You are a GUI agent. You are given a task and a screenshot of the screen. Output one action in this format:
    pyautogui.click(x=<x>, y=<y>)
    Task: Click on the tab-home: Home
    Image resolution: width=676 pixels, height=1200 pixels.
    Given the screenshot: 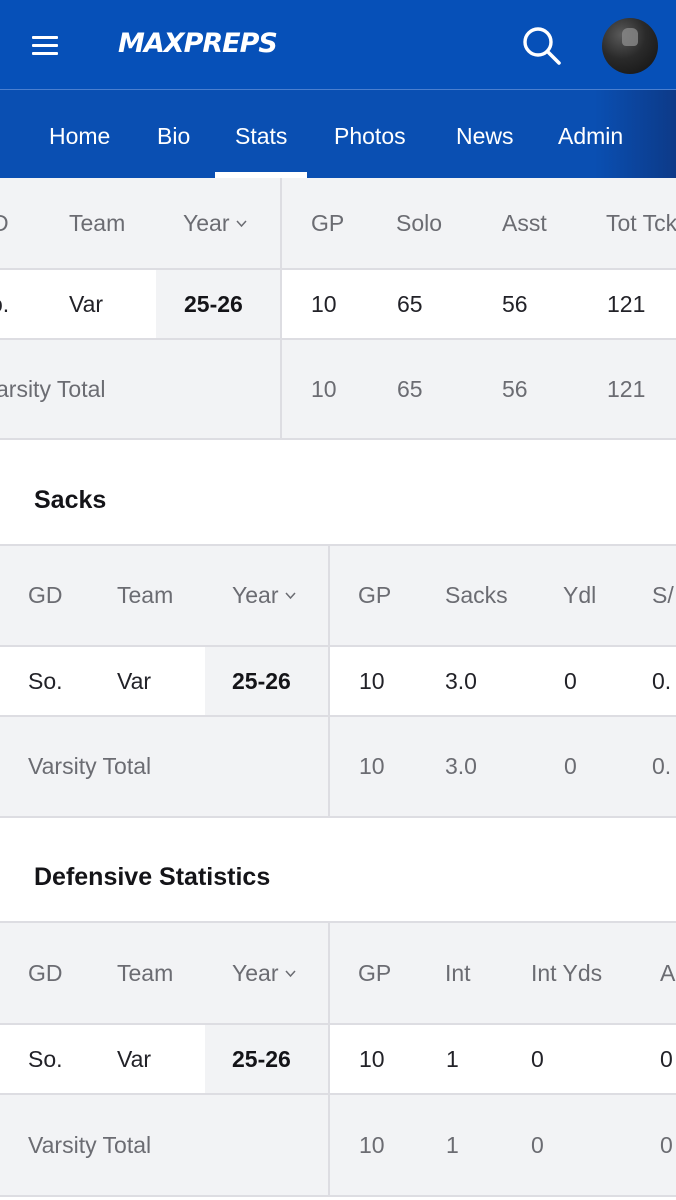 What is the action you would take?
    pyautogui.click(x=80, y=136)
    